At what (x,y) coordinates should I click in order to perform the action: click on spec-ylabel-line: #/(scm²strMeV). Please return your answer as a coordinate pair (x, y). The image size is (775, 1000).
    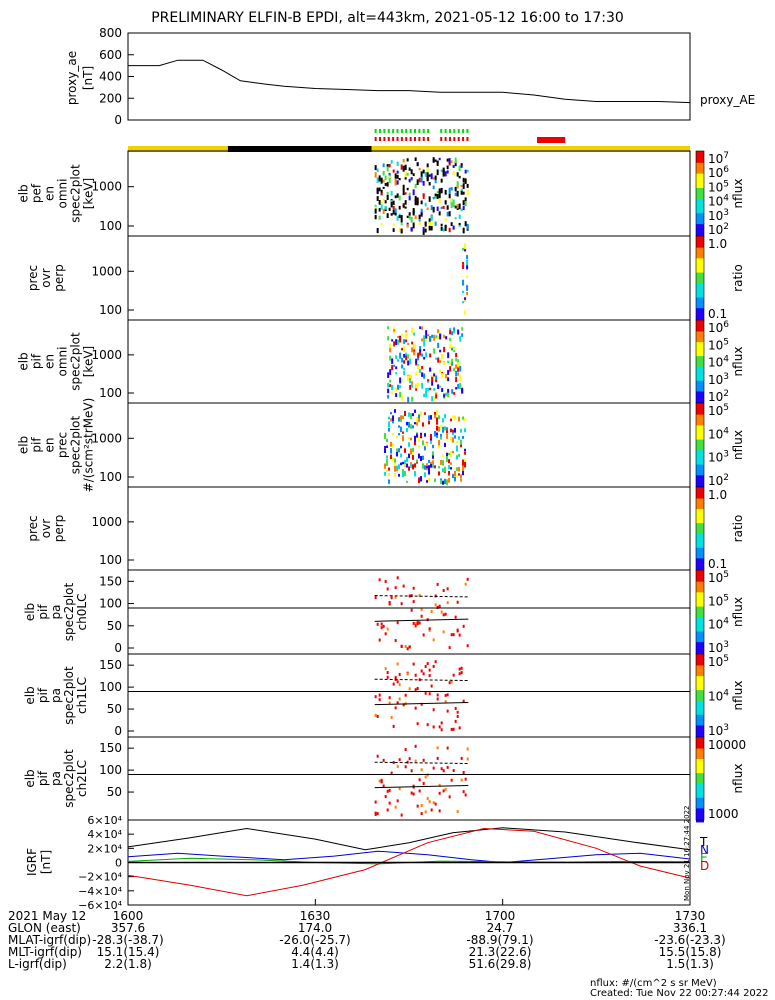
    Looking at the image, I should click on (89, 445).